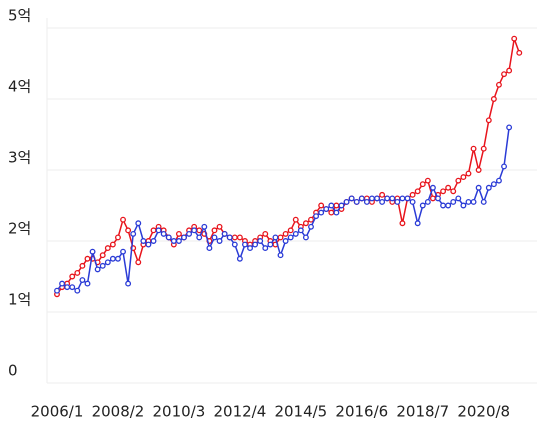 This screenshot has height=437, width=549. What do you see at coordinates (300, 412) in the screenshot?
I see `x-tick-label: 2014/5` at bounding box center [300, 412].